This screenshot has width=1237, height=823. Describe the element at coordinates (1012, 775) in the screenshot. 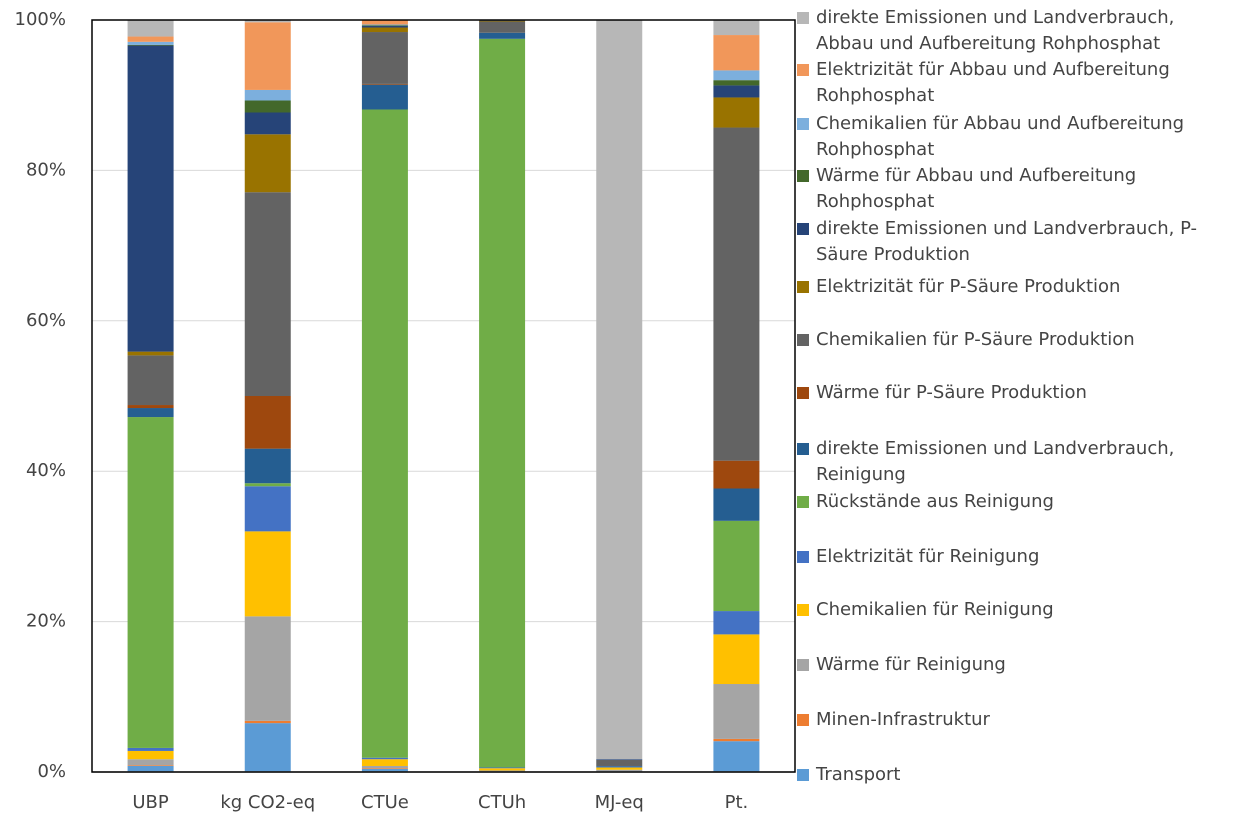

I see `legend-item: Transport` at that location.